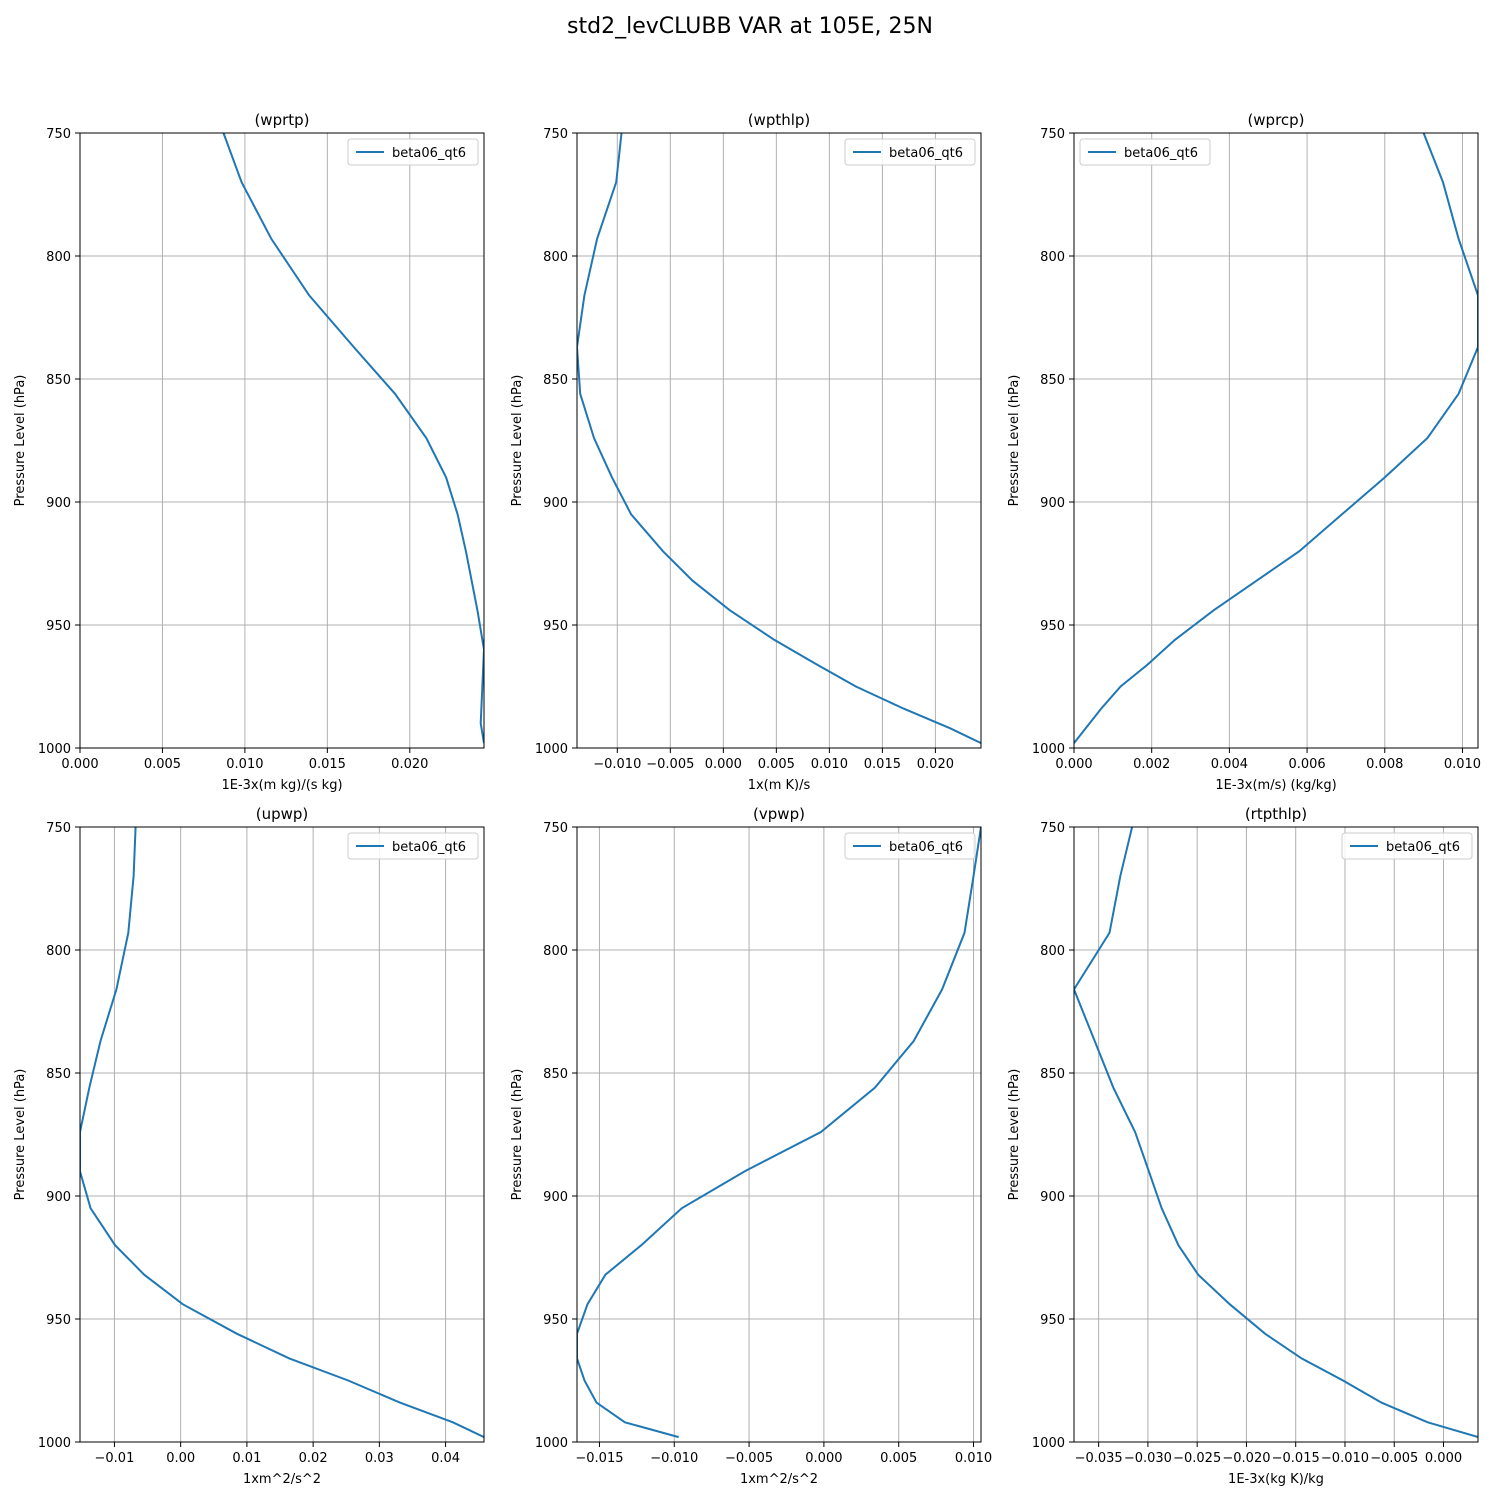  Describe the element at coordinates (779, 120) in the screenshot. I see `panel-title: (wpthlp)` at that location.